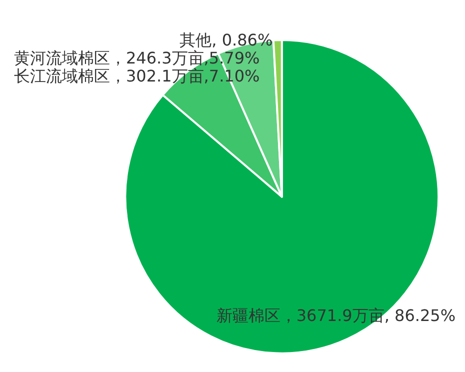 This screenshot has height=372, width=465. Describe the element at coordinates (62, 76) in the screenshot. I see `slice-label: 长江流域棉区` at that location.